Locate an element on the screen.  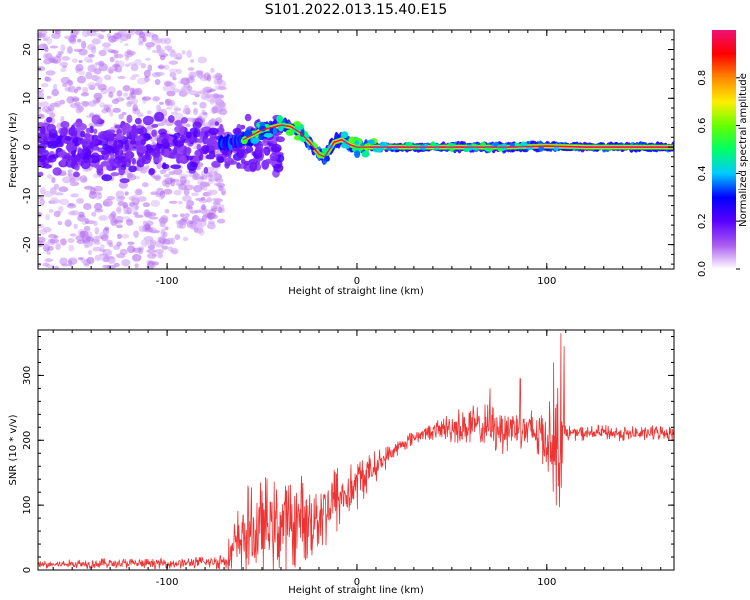
colorbar-tick-label: 0.6 is located at coordinates (702, 126).